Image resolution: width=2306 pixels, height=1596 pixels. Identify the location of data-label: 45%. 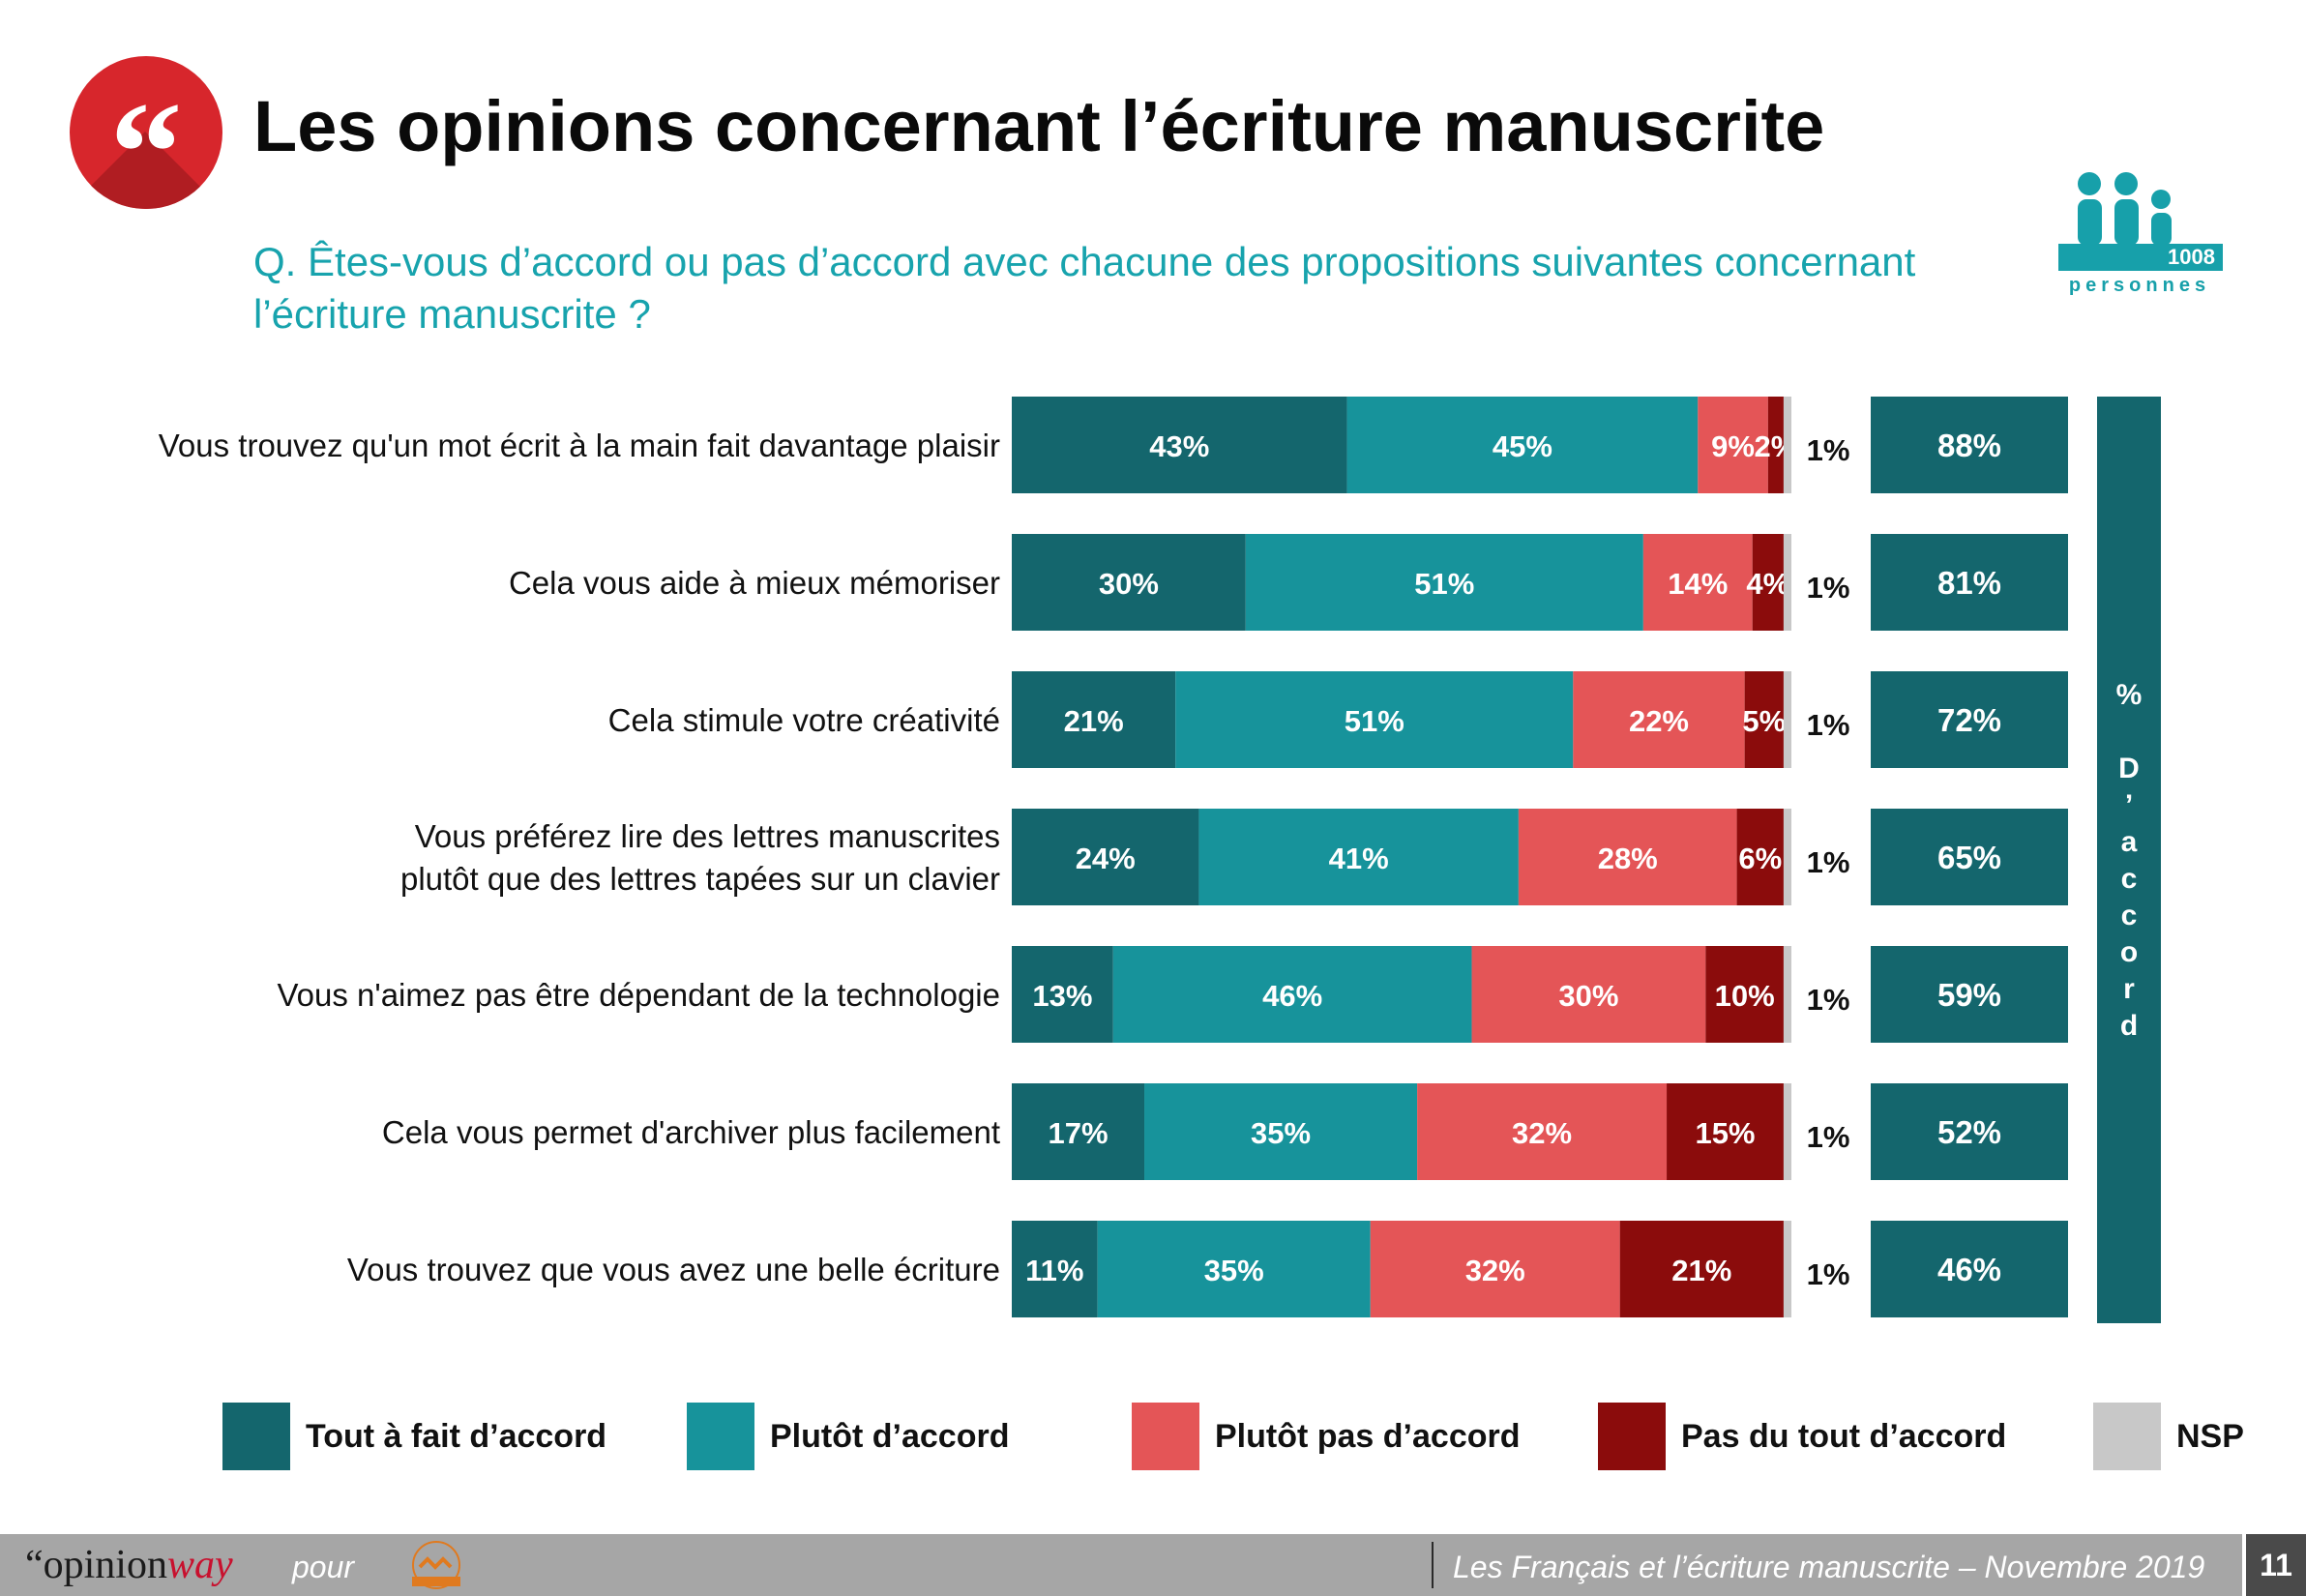
(1522, 446).